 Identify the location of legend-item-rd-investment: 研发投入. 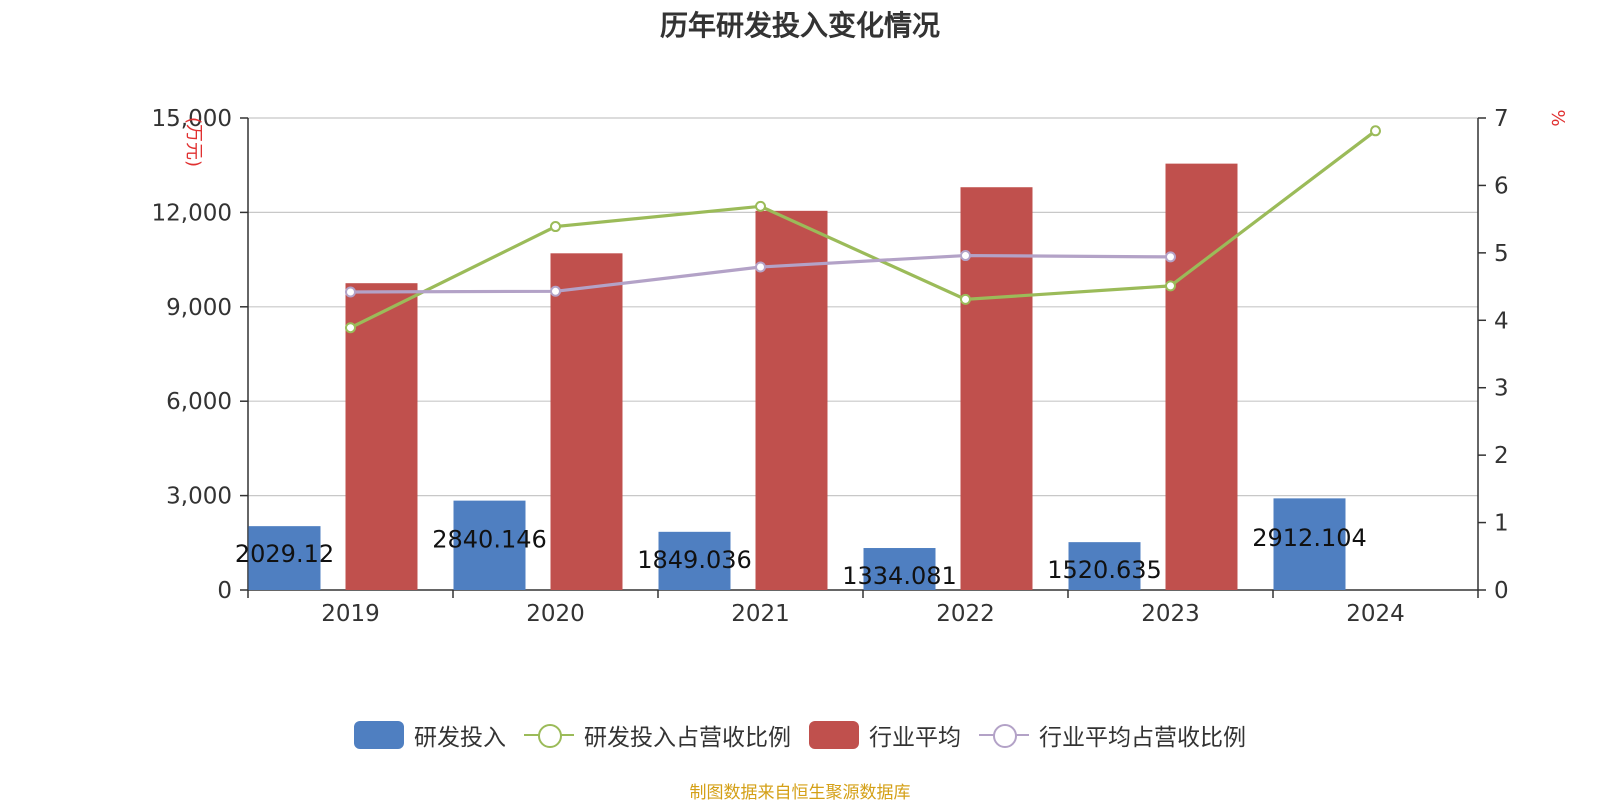
(430, 735).